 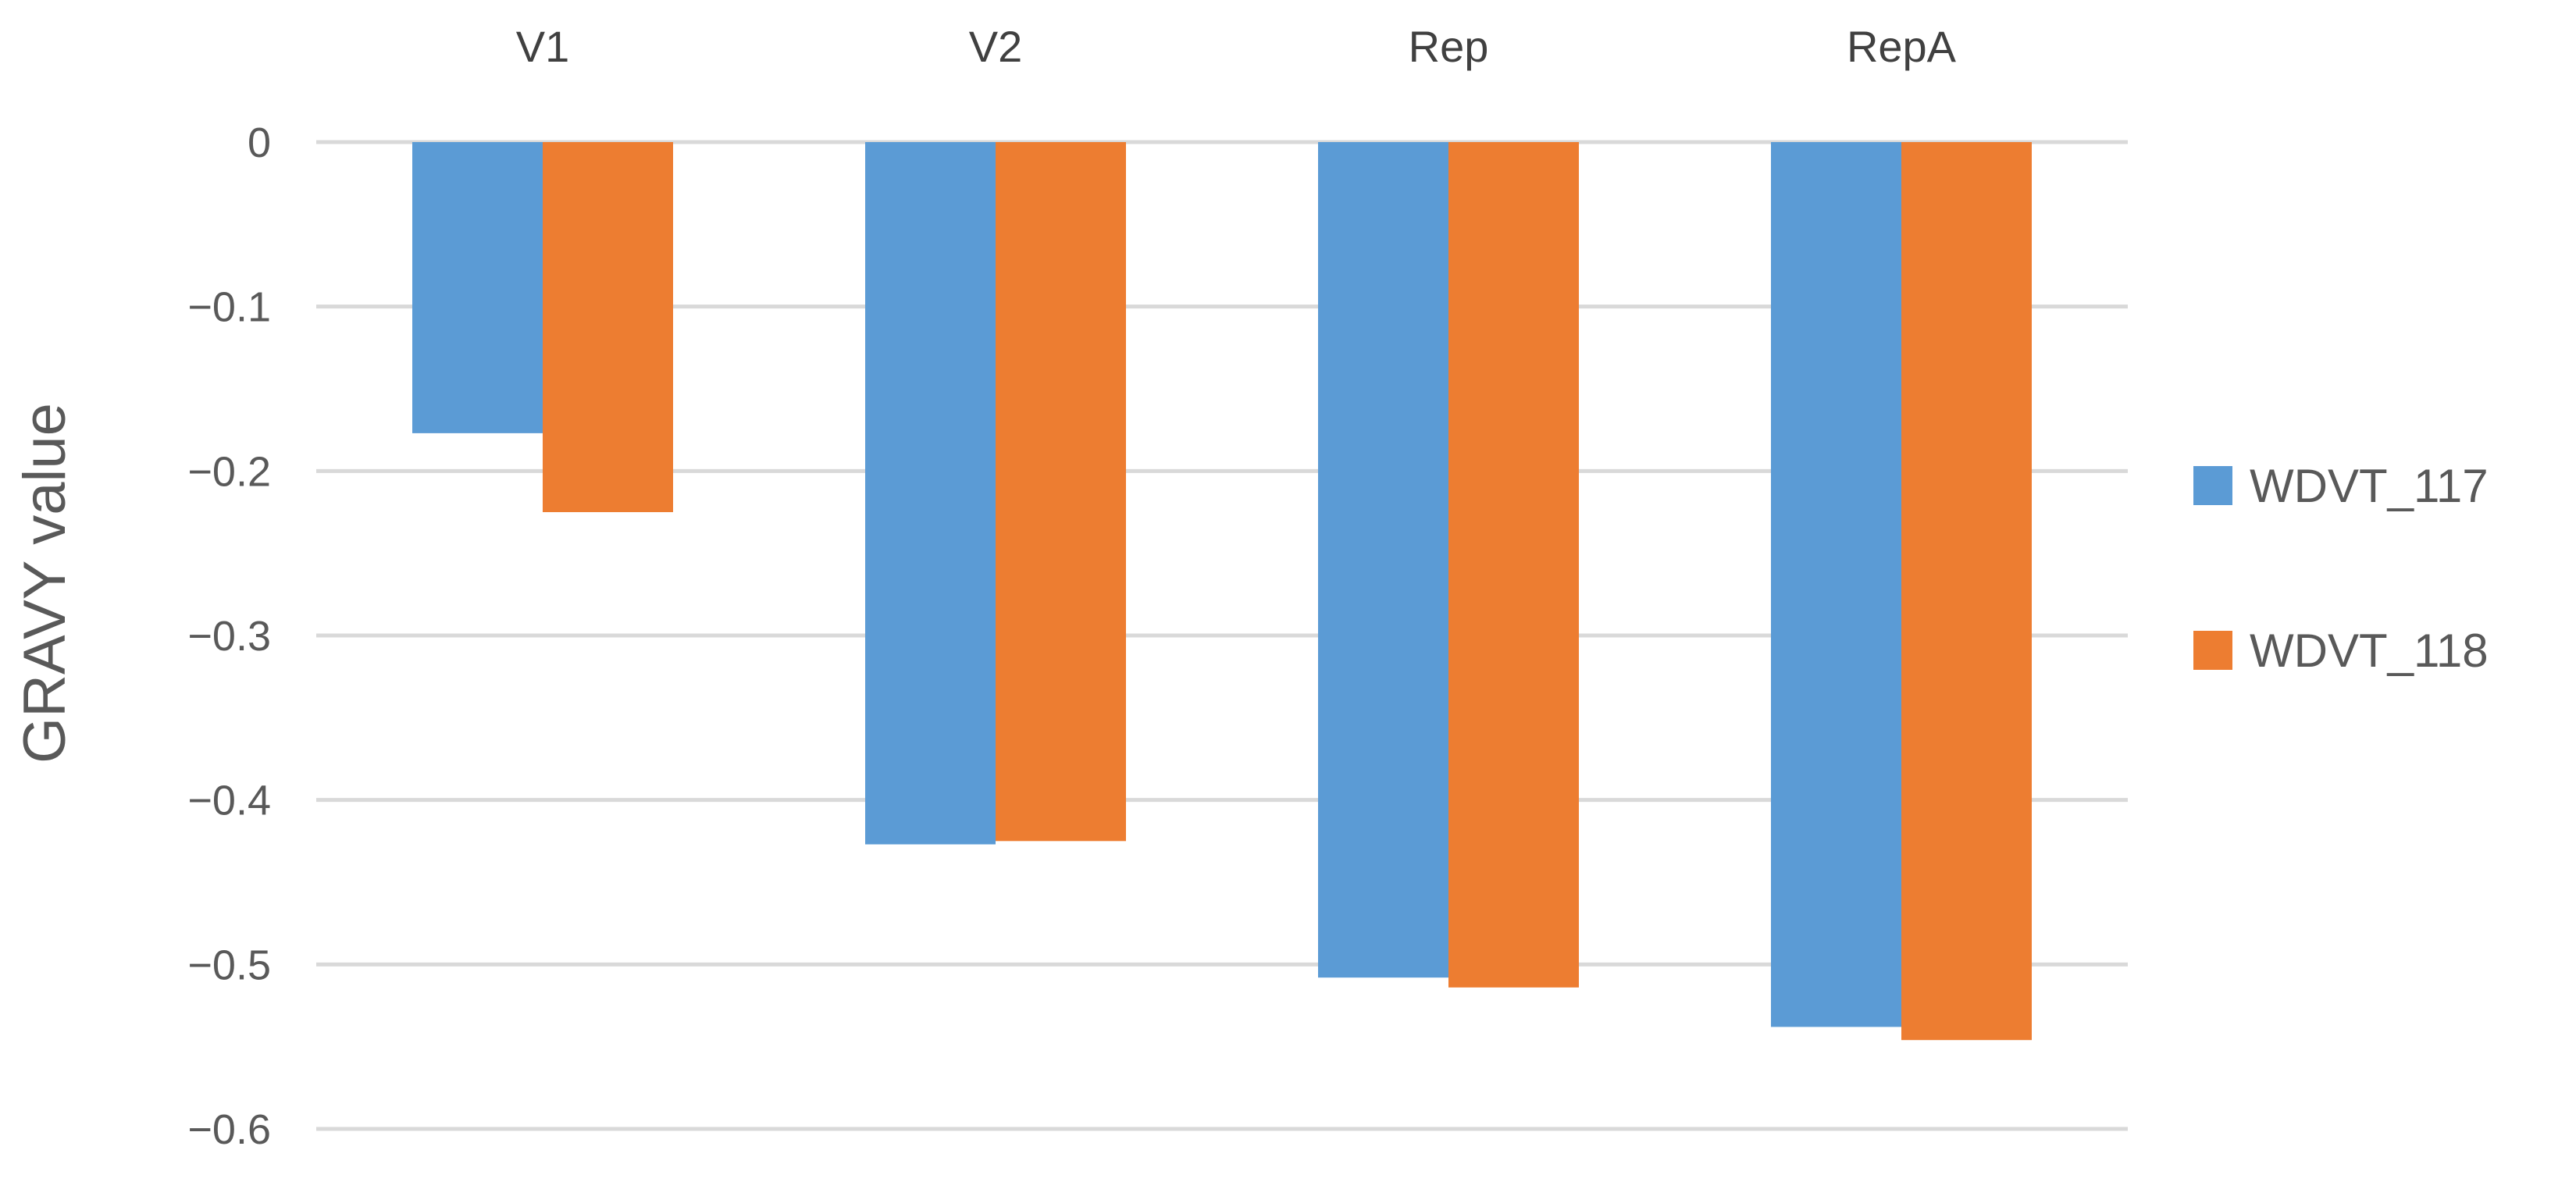 What do you see at coordinates (229, 1129) in the screenshot?
I see `y-tick-label: −0.6` at bounding box center [229, 1129].